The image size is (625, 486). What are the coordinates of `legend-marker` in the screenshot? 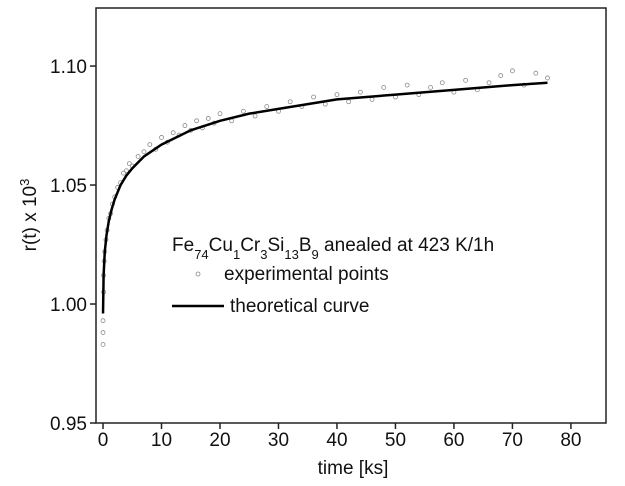 It's located at (198, 274).